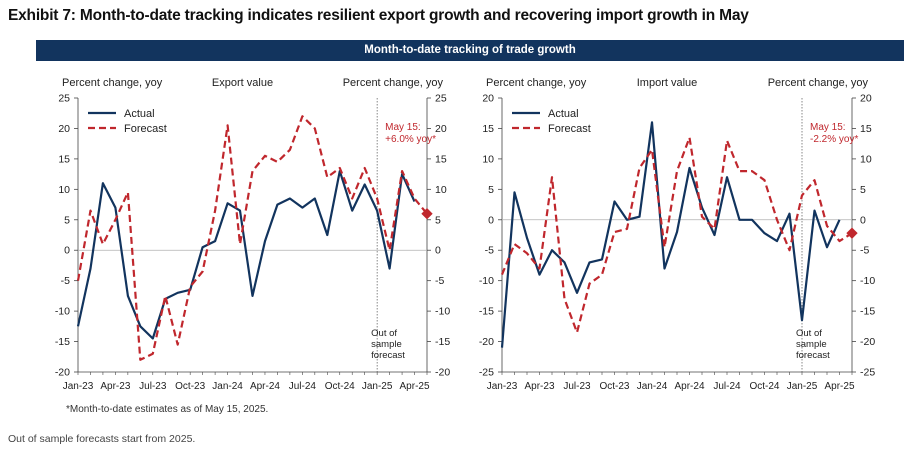  What do you see at coordinates (246, 255) in the screenshot?
I see `actual-line` at bounding box center [246, 255].